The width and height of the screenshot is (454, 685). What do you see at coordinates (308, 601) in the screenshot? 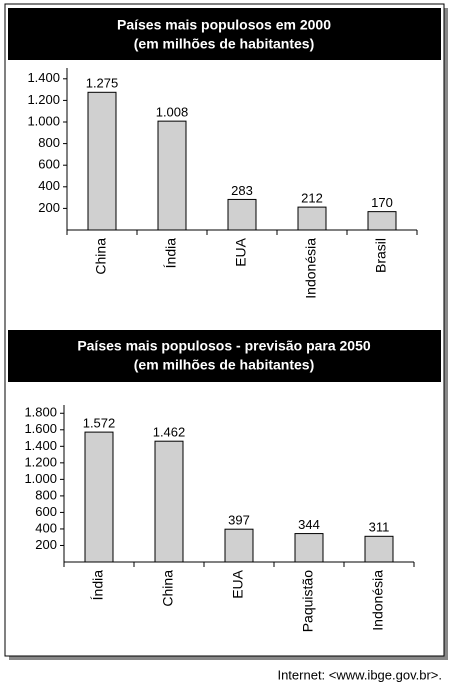
I see `x-tick-label: Paquistão` at bounding box center [308, 601].